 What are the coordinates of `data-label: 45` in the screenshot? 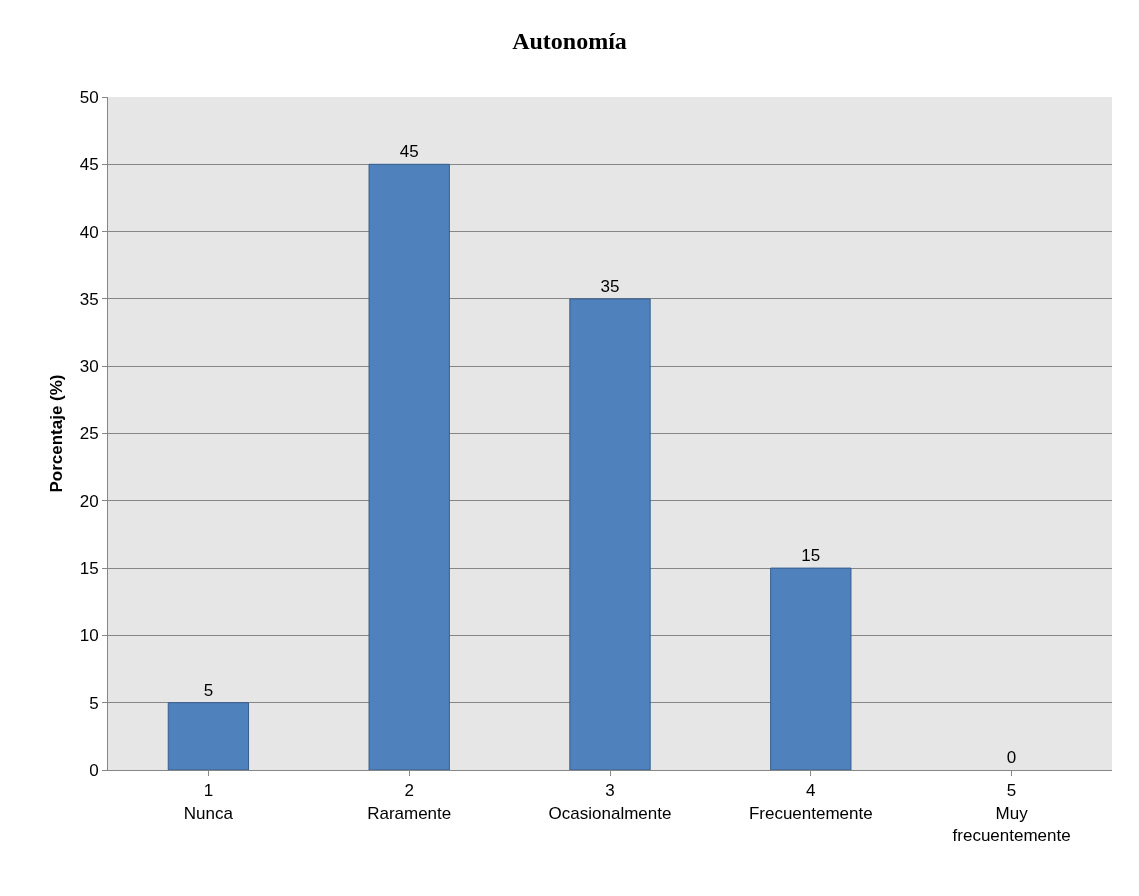 It's located at (409, 152).